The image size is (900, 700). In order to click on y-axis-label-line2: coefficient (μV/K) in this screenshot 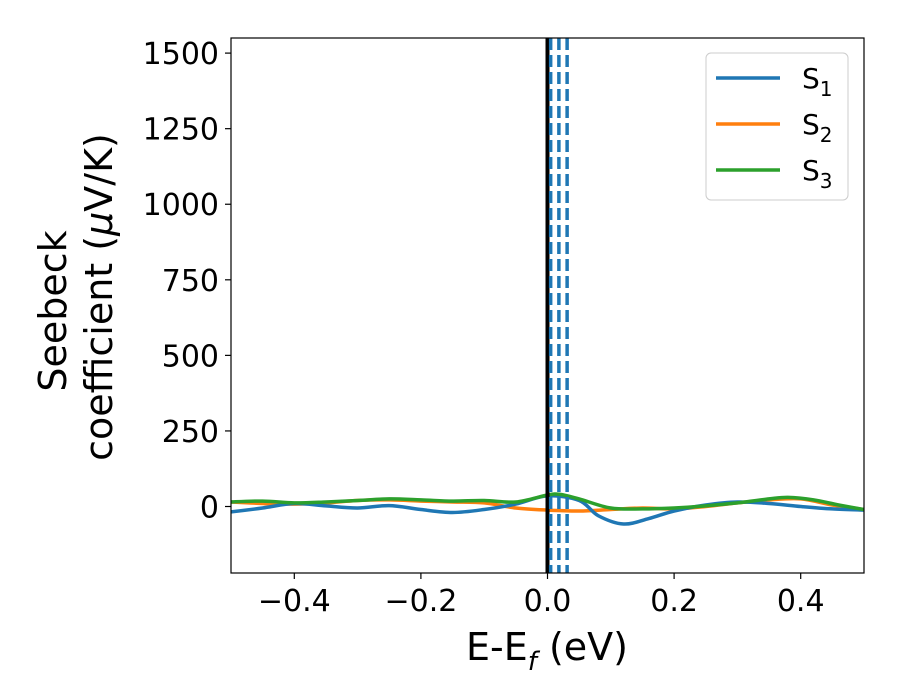, I will do `click(99, 297)`.